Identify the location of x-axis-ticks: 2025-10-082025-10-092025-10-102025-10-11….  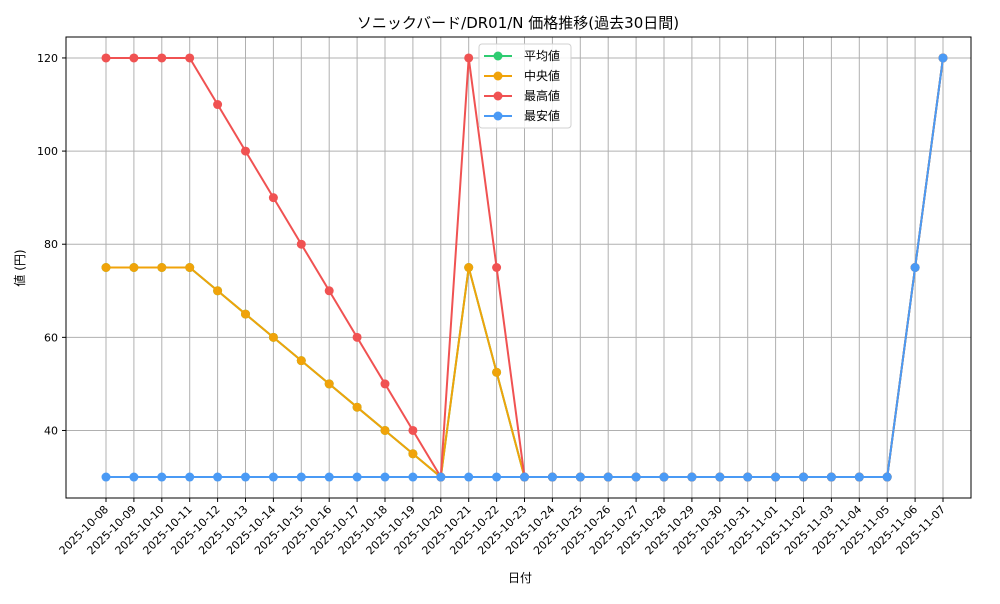
(502, 527).